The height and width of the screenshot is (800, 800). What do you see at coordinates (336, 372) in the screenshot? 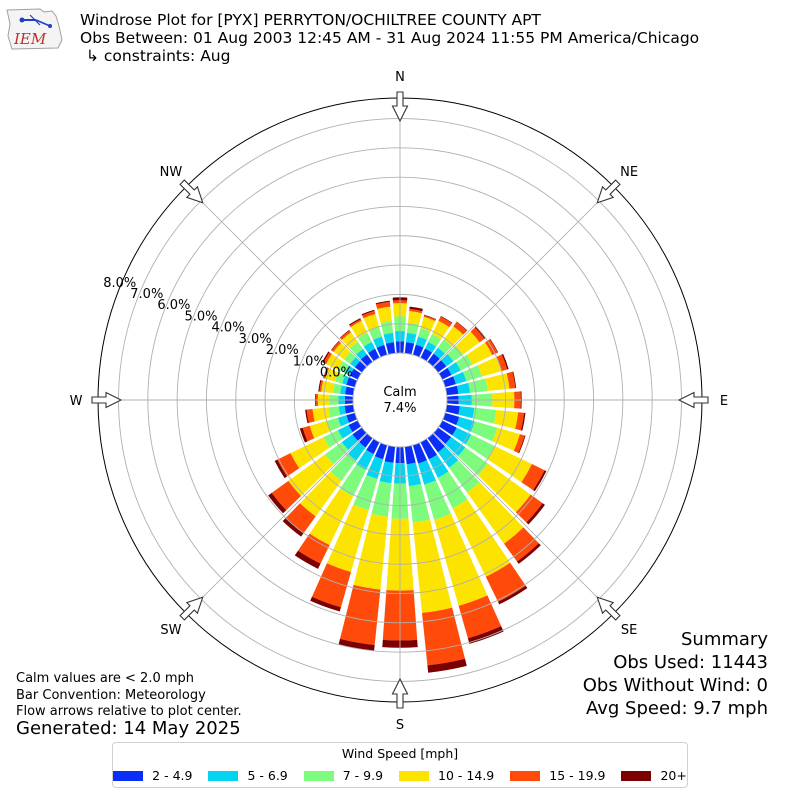
I see `radial-tick-label: 0.0%` at bounding box center [336, 372].